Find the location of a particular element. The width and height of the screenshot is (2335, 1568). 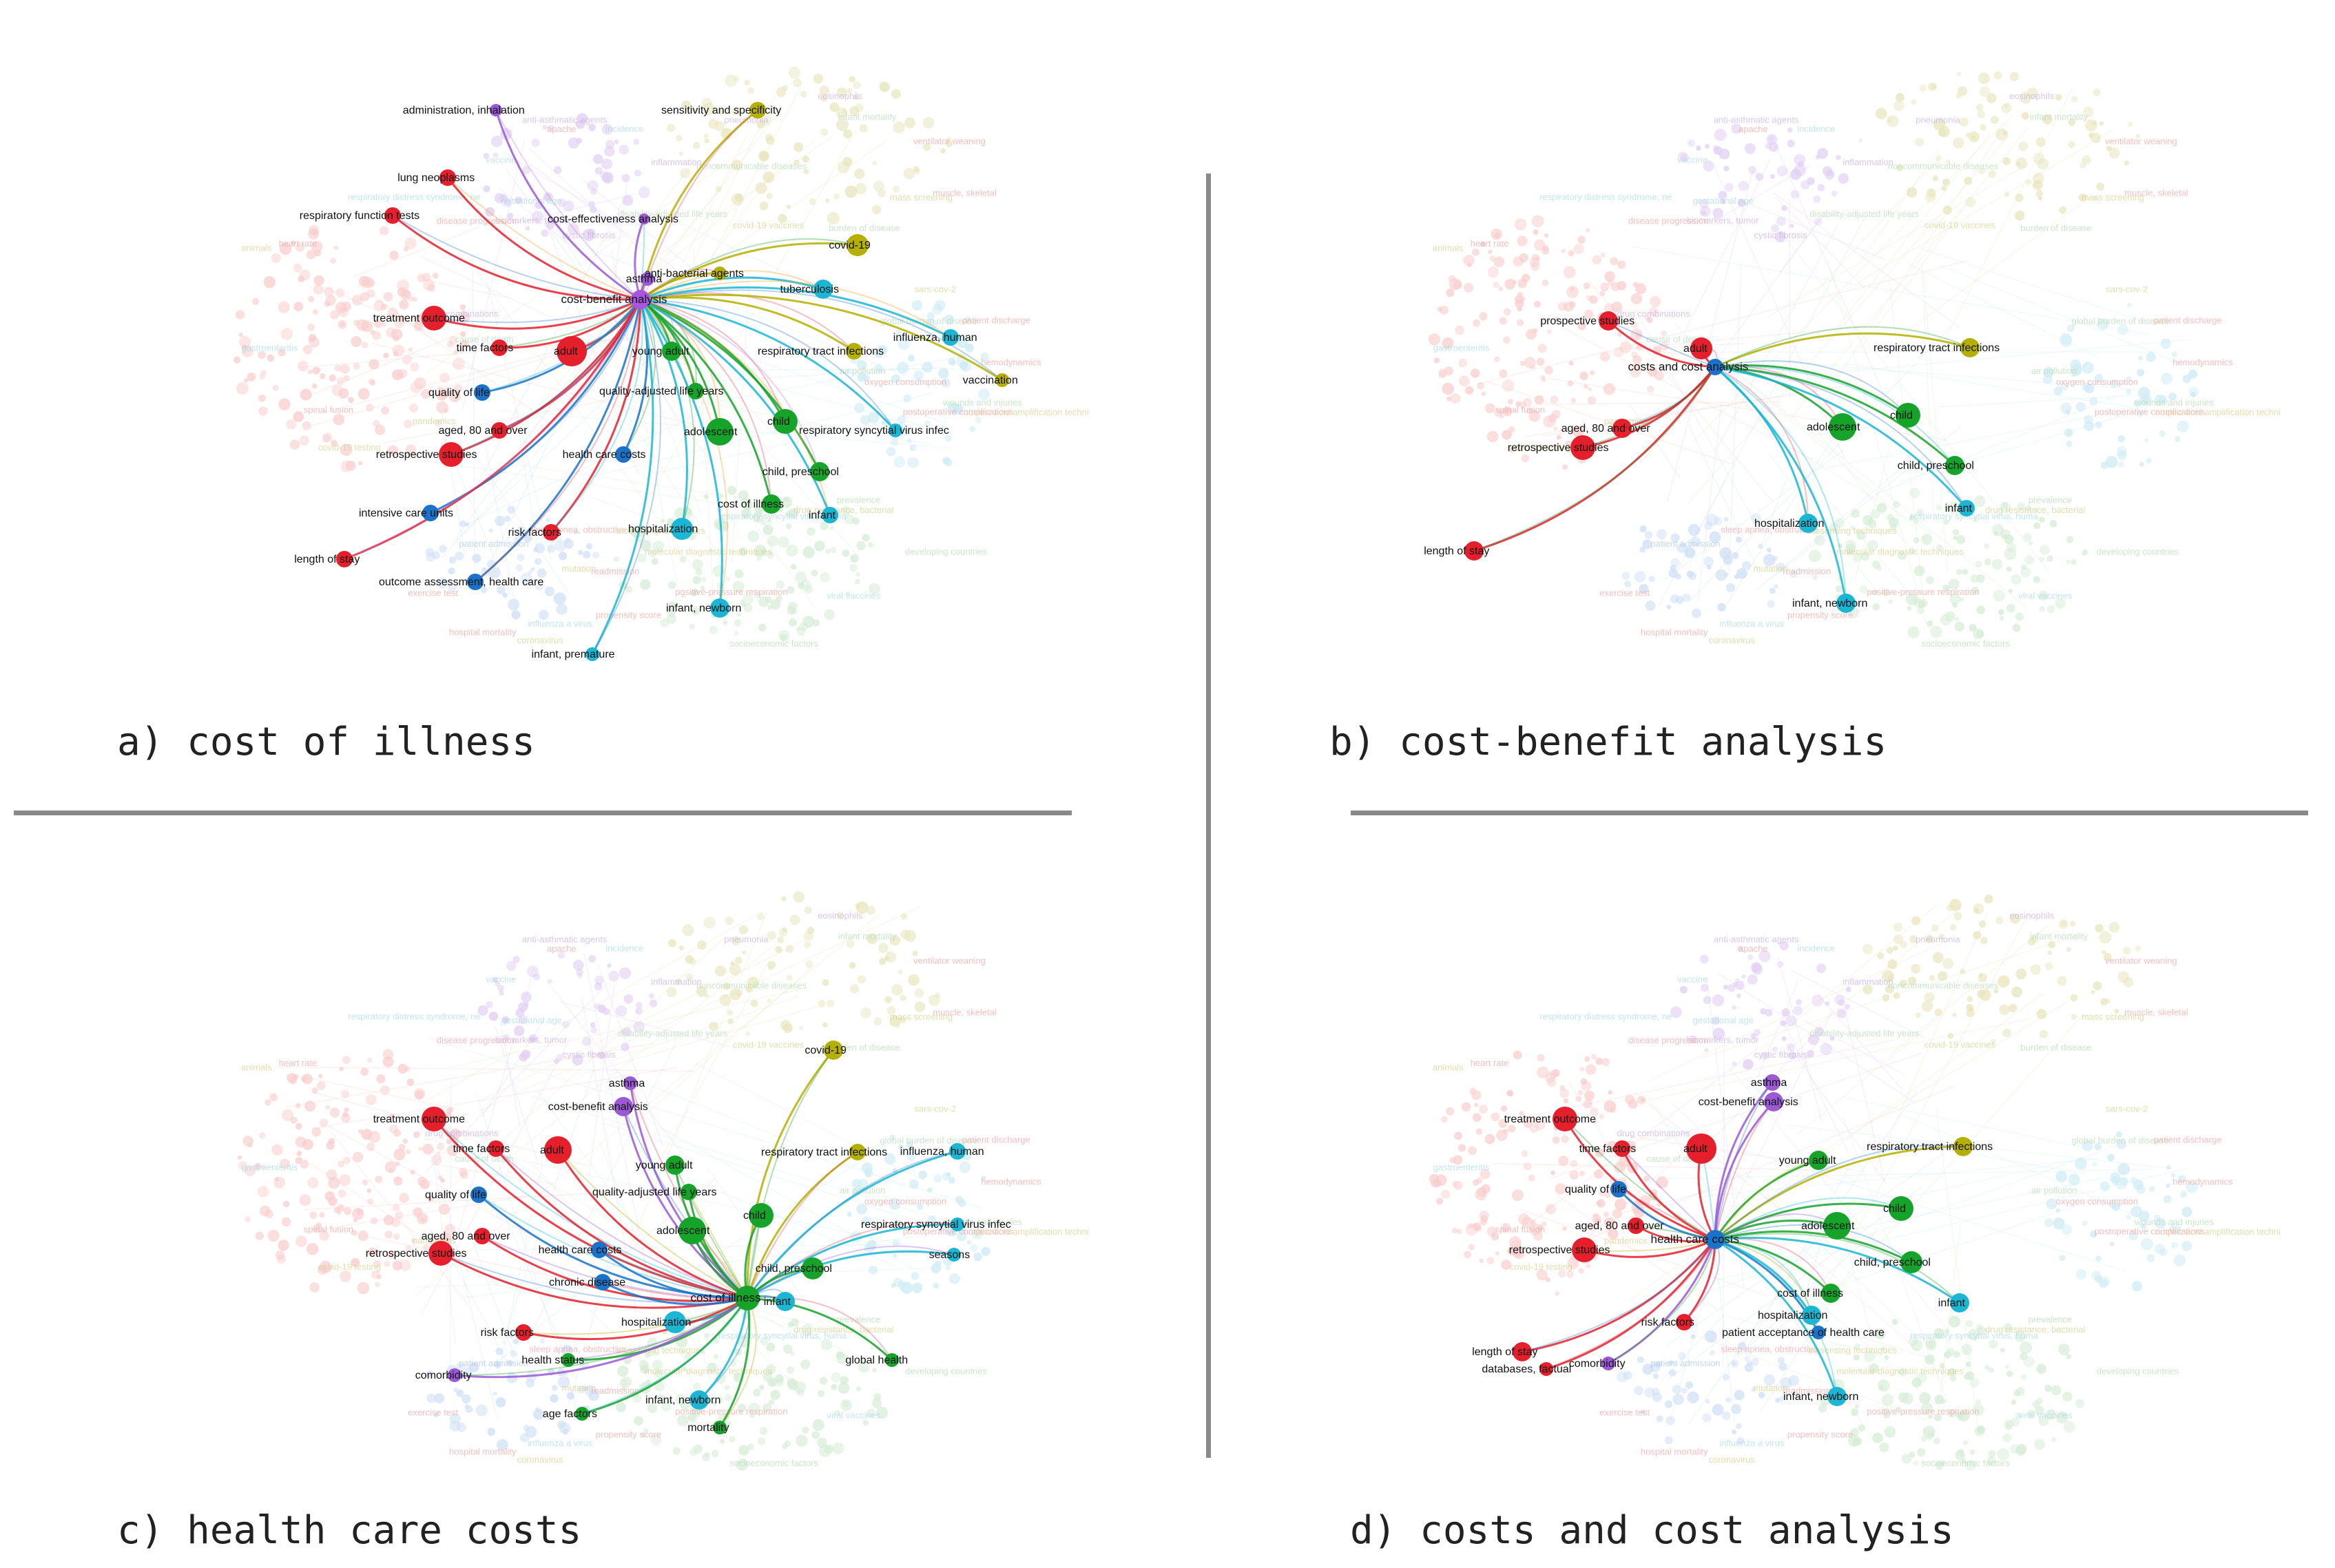

node-lung-neoplasms is located at coordinates (447, 177).